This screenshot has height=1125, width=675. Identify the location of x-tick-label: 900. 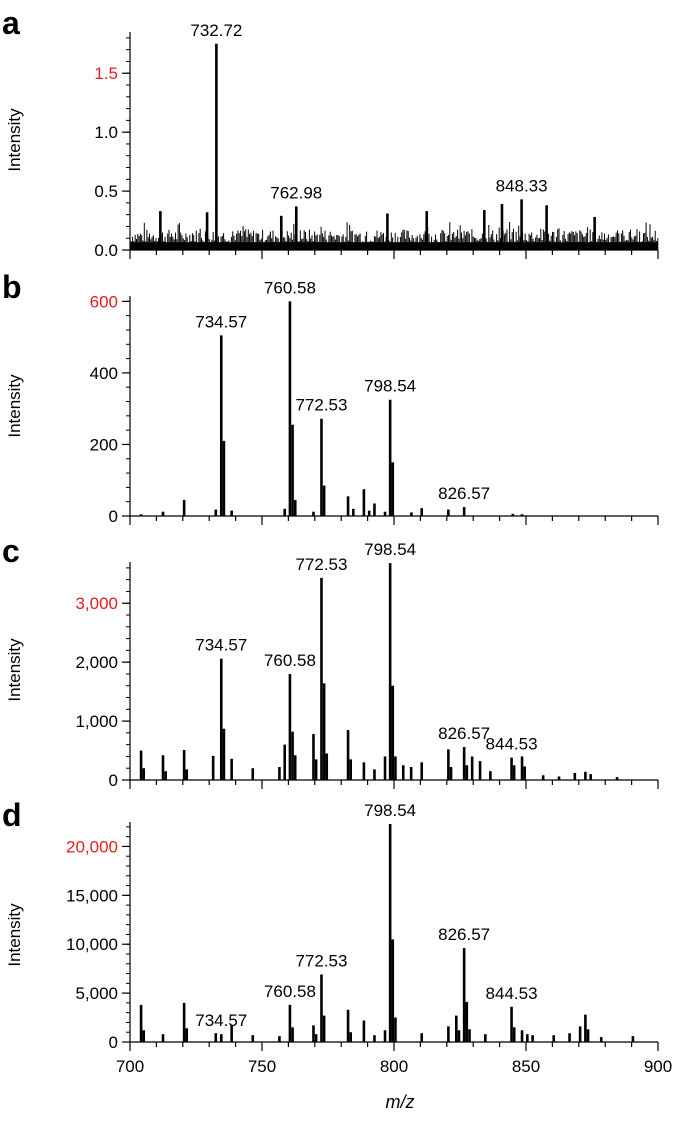
(658, 1066).